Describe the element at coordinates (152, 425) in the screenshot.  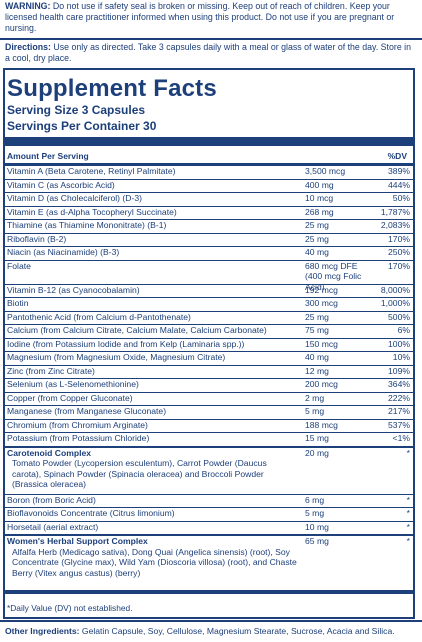
I see `nutrient-name: Chromium (from Chromium Arginate)` at that location.